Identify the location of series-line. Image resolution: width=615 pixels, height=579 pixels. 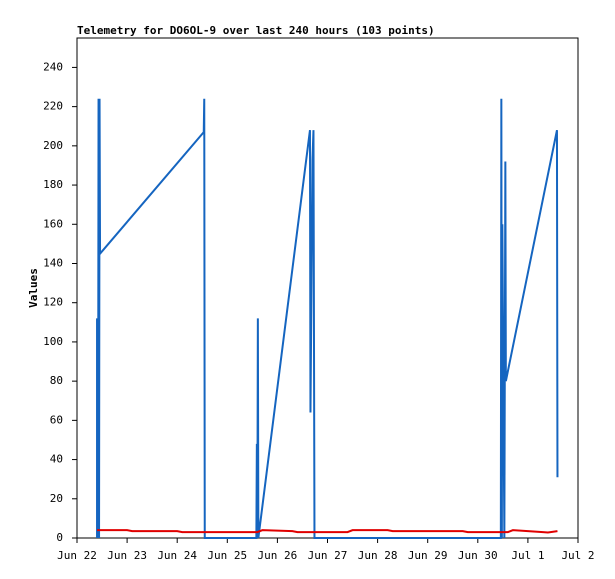
(327, 531).